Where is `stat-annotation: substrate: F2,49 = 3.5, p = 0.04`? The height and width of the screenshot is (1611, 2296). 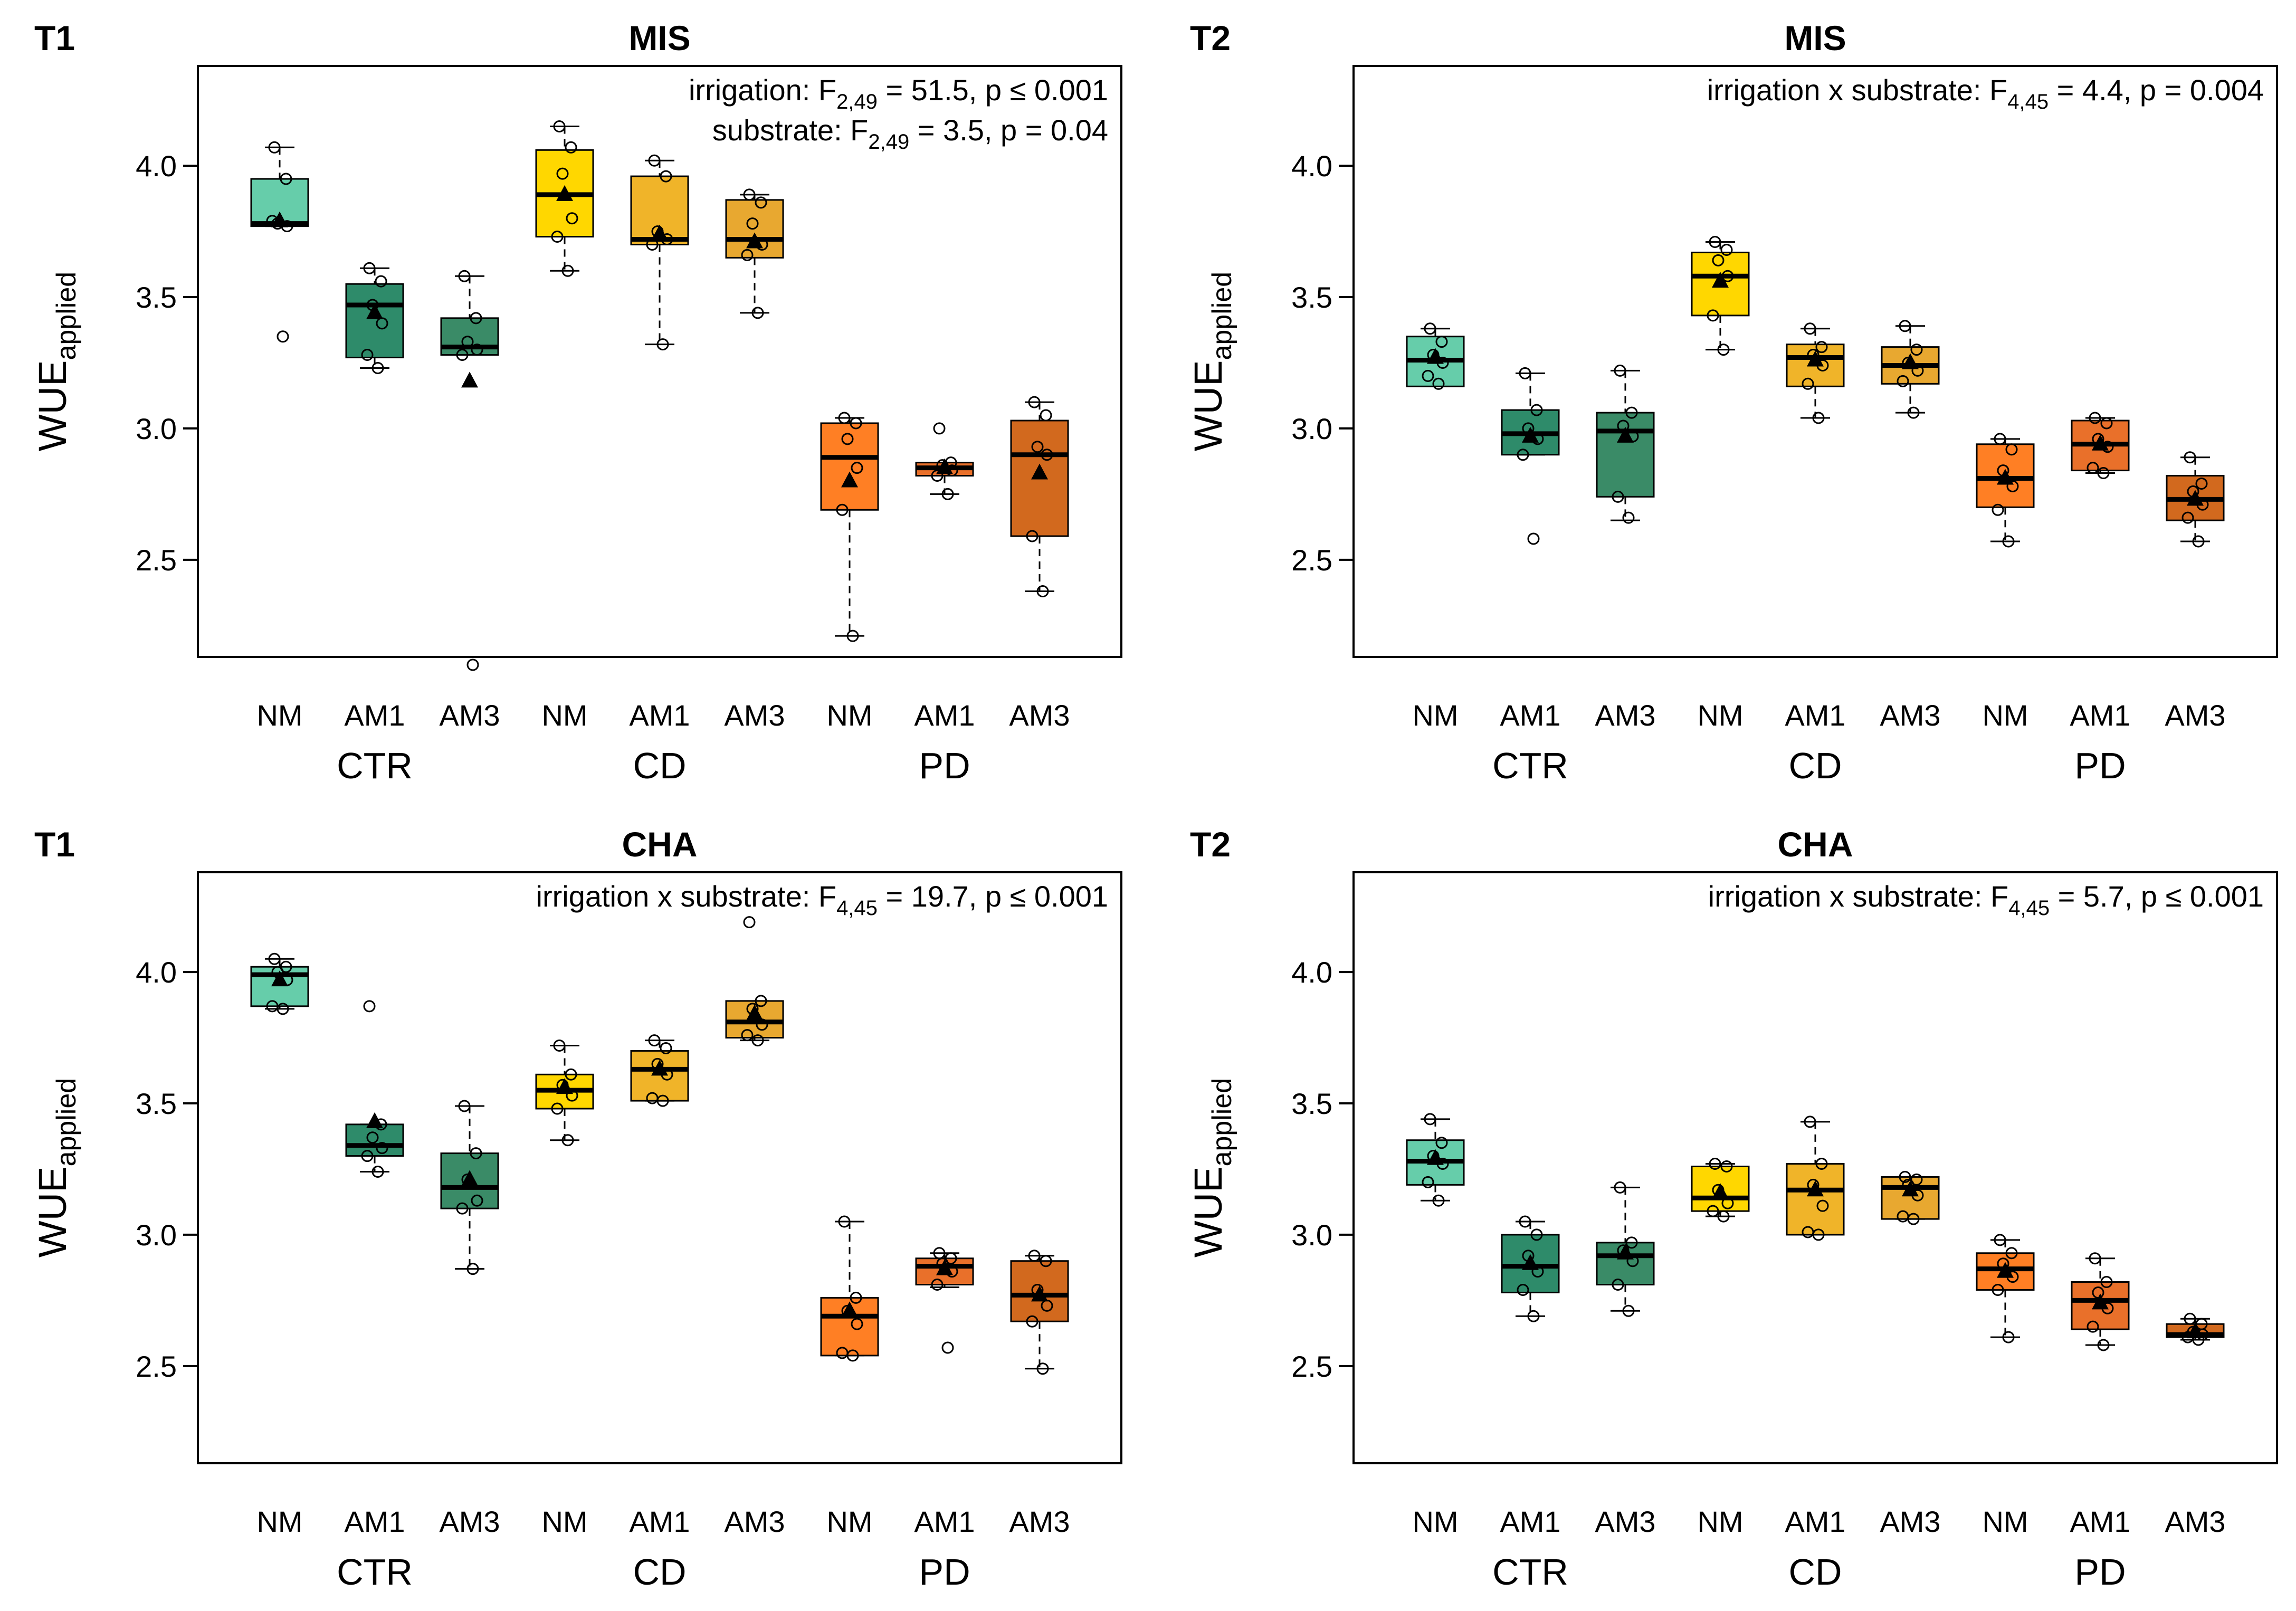
stat-annotation: substrate: F2,49 = 3.5, p = 0.04 is located at coordinates (910, 133).